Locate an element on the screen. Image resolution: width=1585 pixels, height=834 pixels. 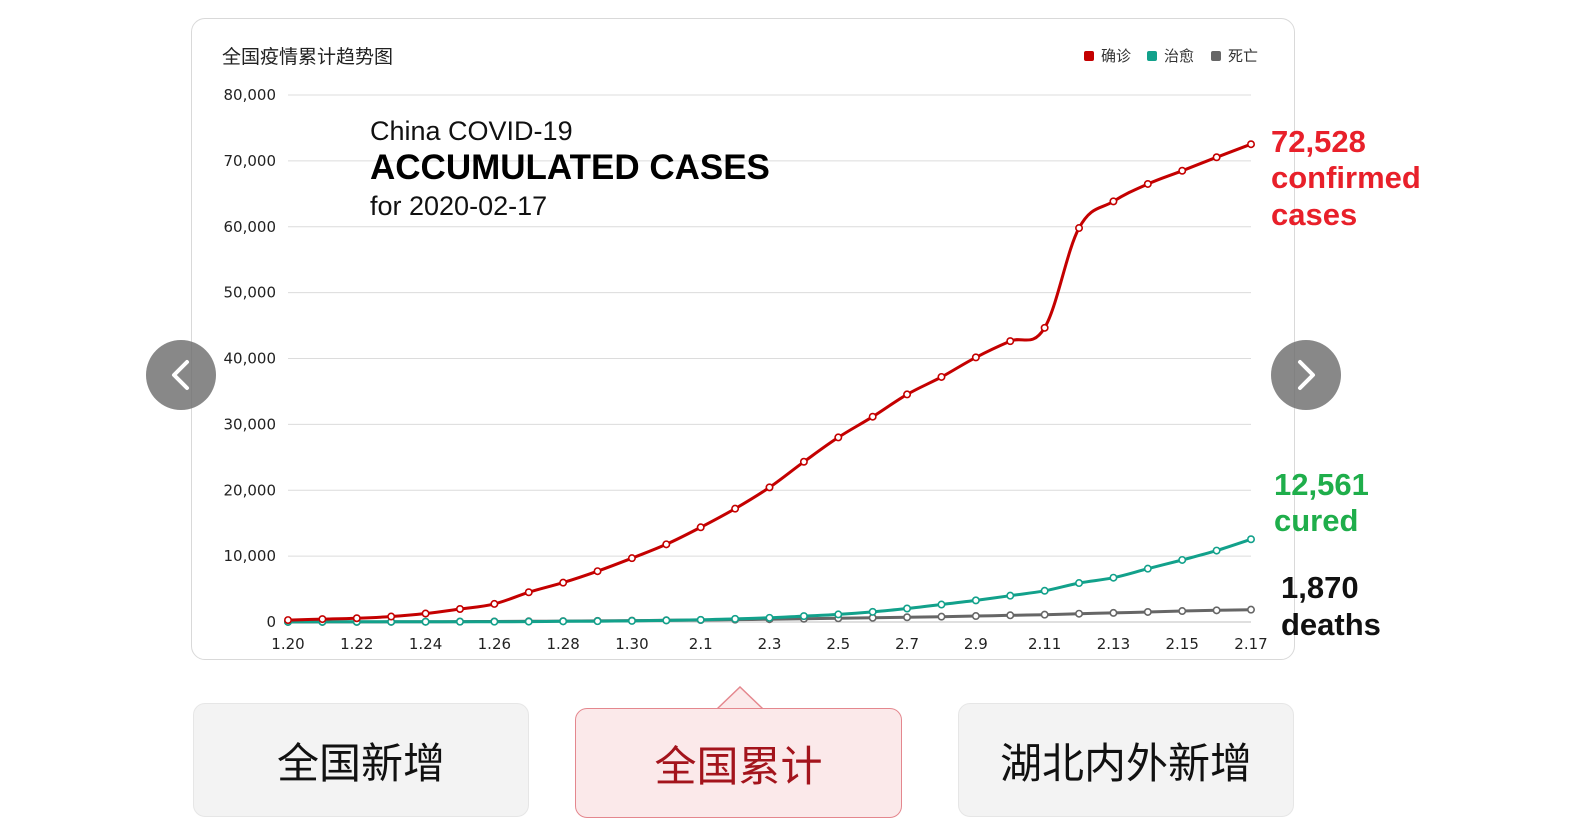
series-line-cured is located at coordinates (769, 580).